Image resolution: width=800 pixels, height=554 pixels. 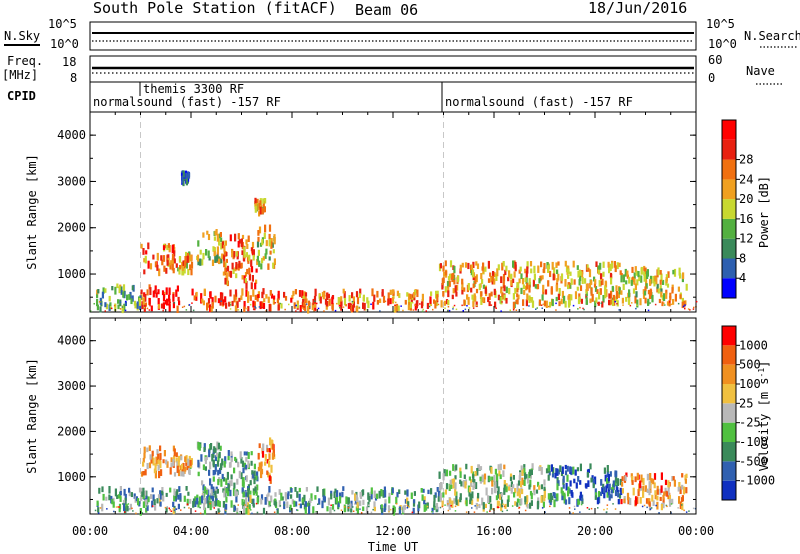 What do you see at coordinates (393, 547) in the screenshot?
I see `x-axis-title: Time UT` at bounding box center [393, 547].